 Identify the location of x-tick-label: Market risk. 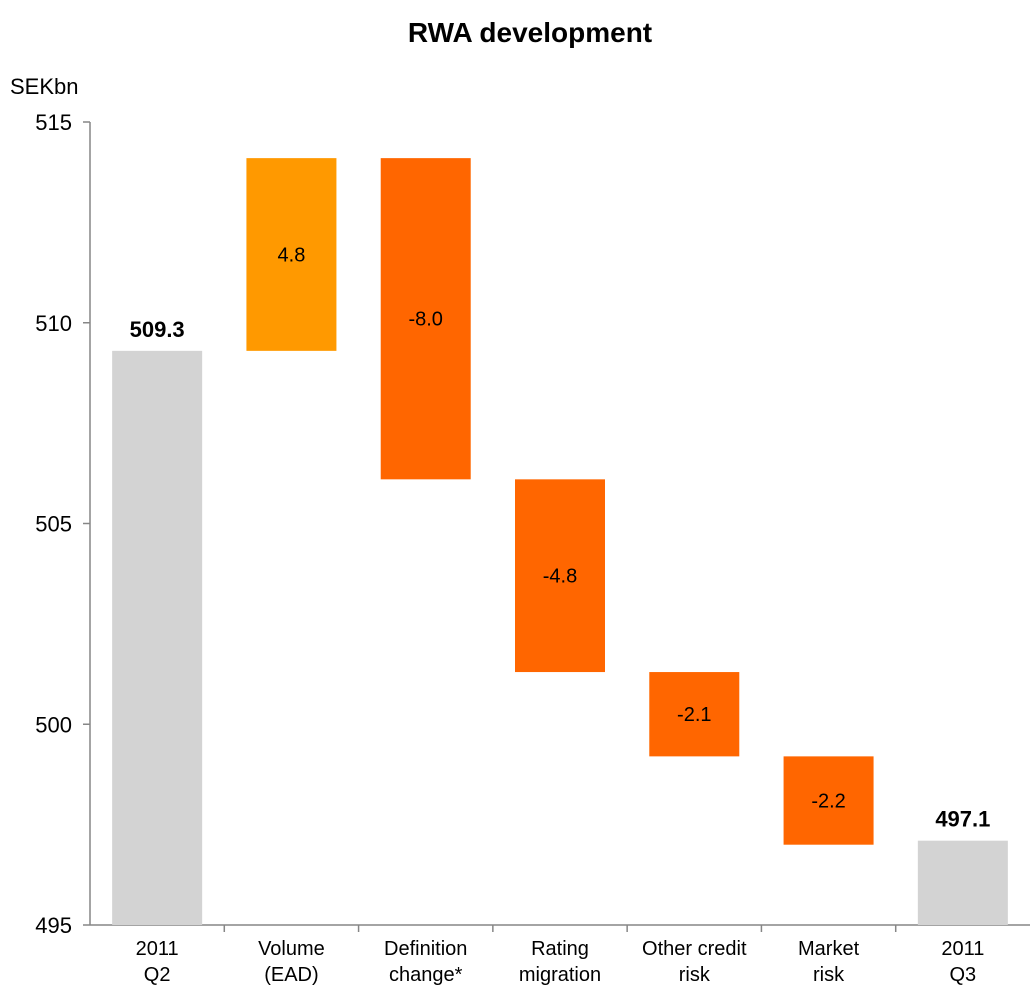
(829, 962).